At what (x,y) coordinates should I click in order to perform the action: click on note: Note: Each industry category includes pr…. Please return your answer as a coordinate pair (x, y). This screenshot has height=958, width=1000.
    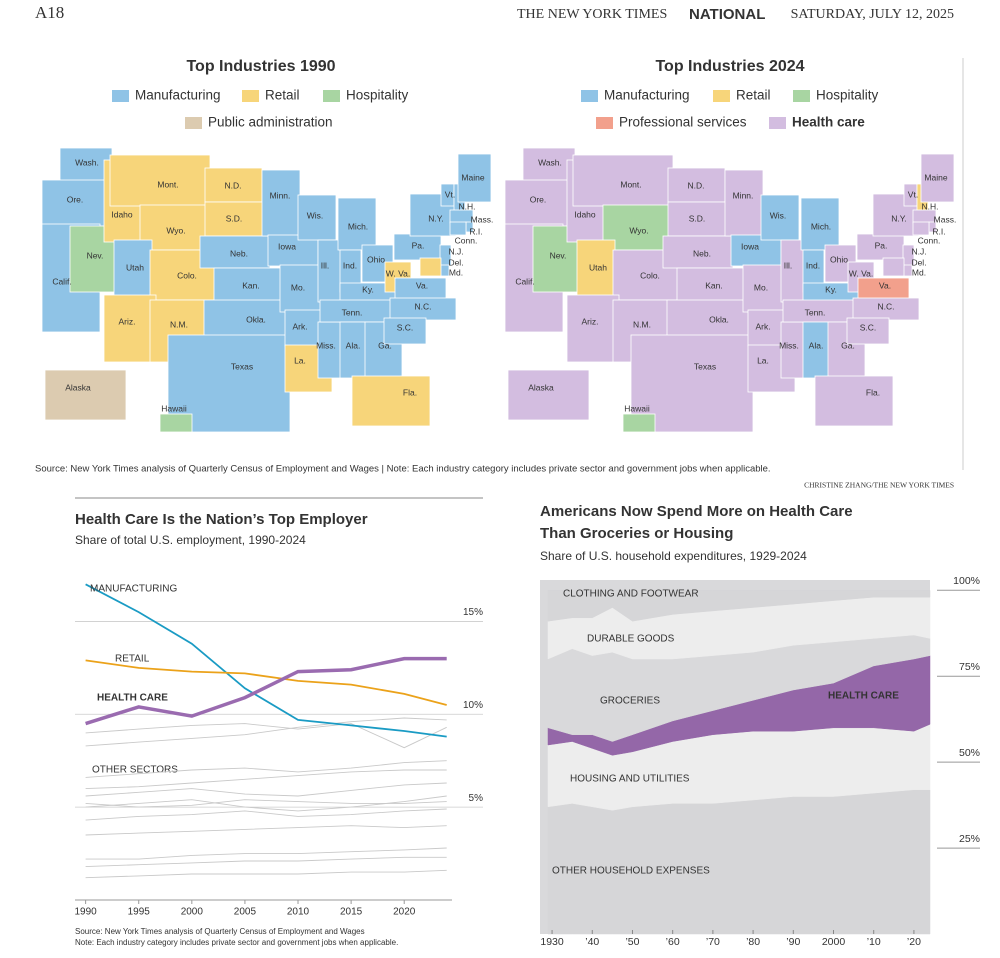
    Looking at the image, I should click on (236, 942).